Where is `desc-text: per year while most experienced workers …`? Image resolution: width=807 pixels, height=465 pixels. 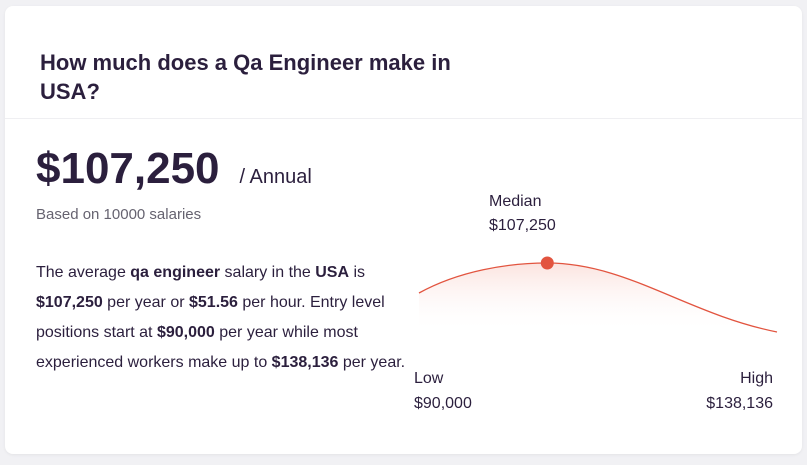 desc-text: per year while most experienced workers … is located at coordinates (197, 347).